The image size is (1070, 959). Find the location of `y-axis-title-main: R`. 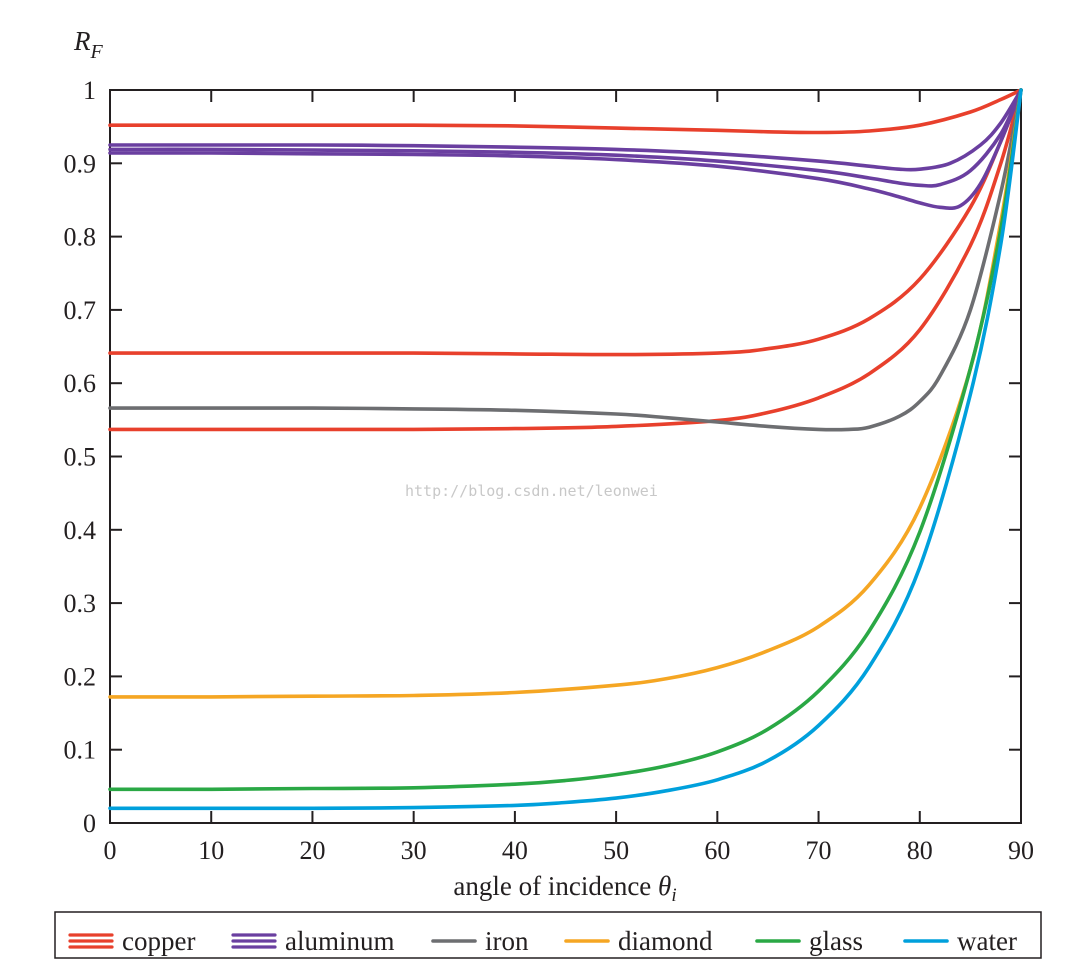

y-axis-title-main: R is located at coordinates (82, 41).